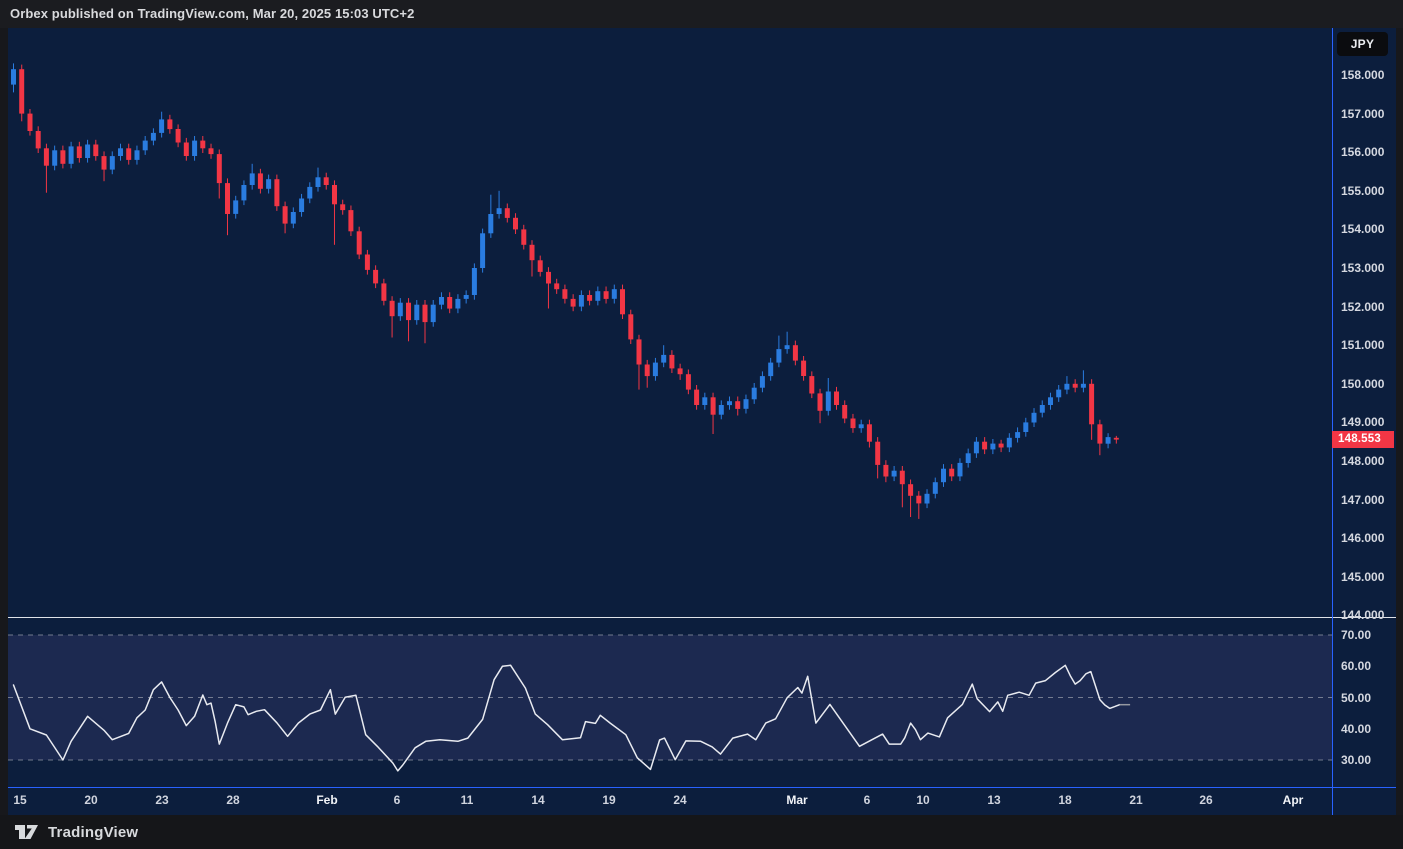 This screenshot has width=1403, height=849. What do you see at coordinates (1363, 152) in the screenshot?
I see `price-tick-label: 156.000` at bounding box center [1363, 152].